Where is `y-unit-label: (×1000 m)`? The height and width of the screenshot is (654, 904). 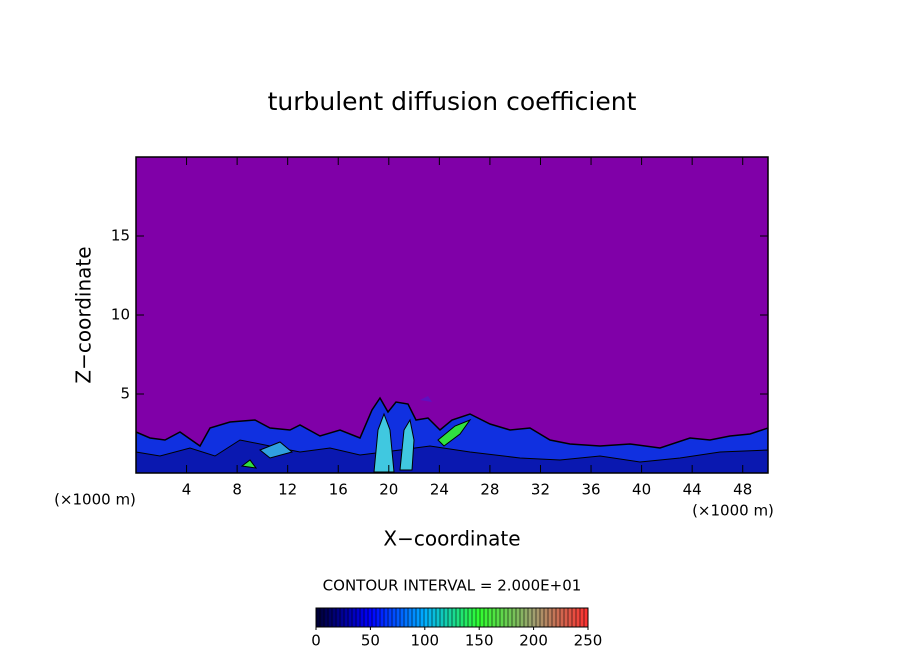
y-unit-label: (×1000 m) is located at coordinates (95, 500).